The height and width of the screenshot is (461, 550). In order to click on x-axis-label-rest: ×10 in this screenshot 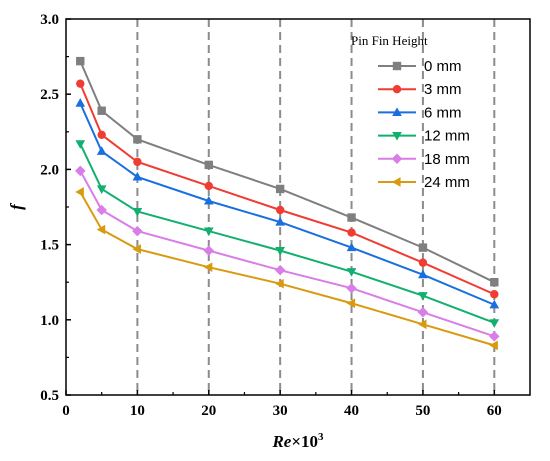, I will do `click(304, 441)`.